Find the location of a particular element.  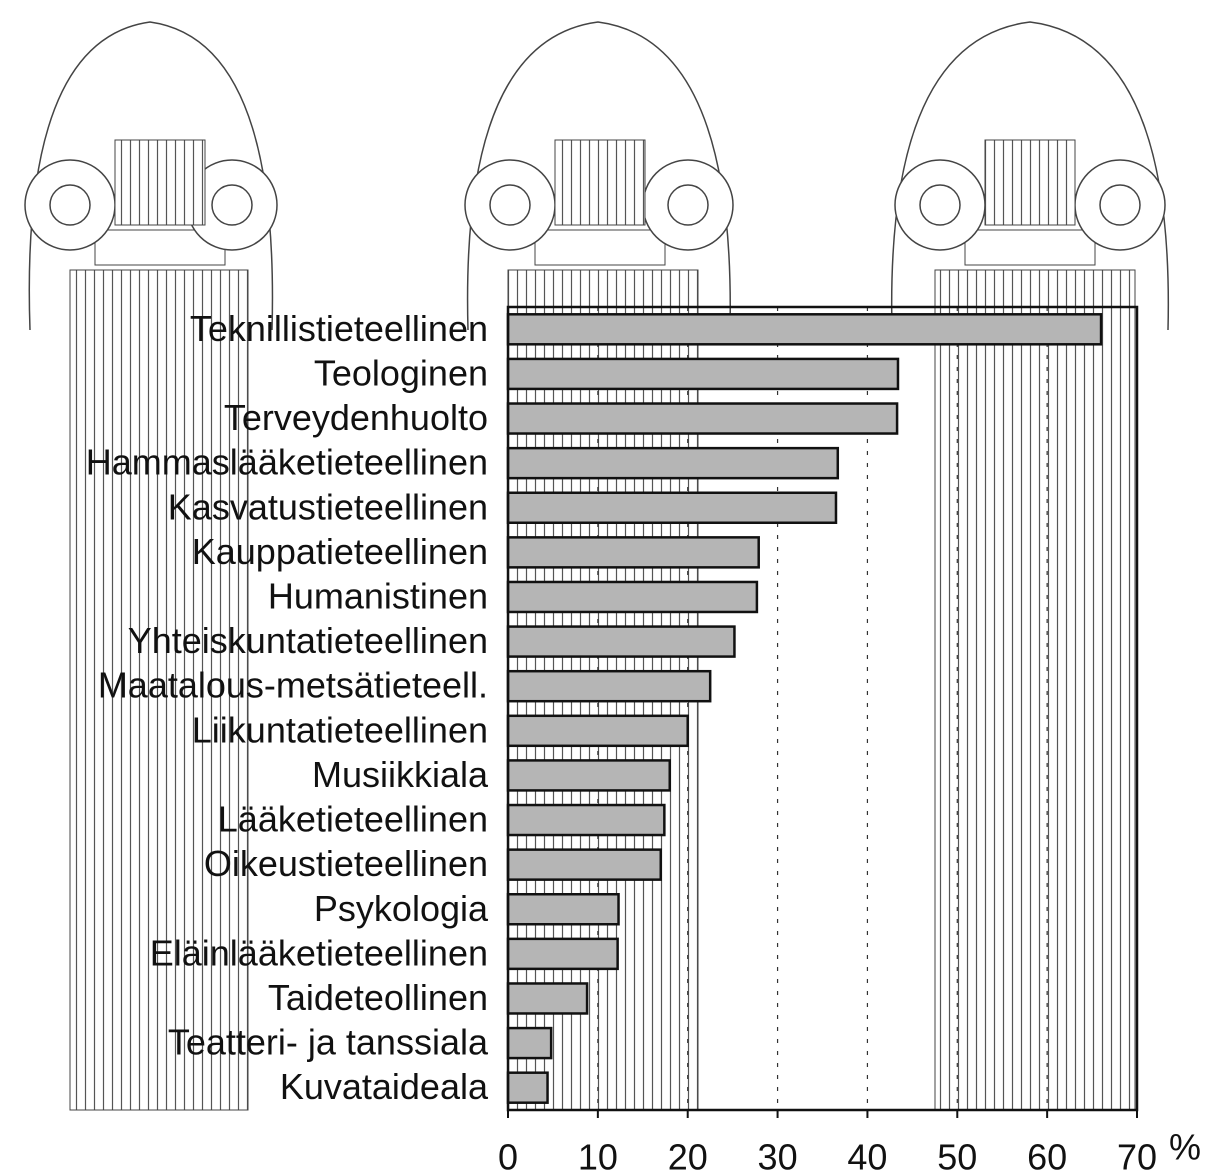

y-tick-label: Yhteiskuntatieteellinen is located at coordinates (308, 640).